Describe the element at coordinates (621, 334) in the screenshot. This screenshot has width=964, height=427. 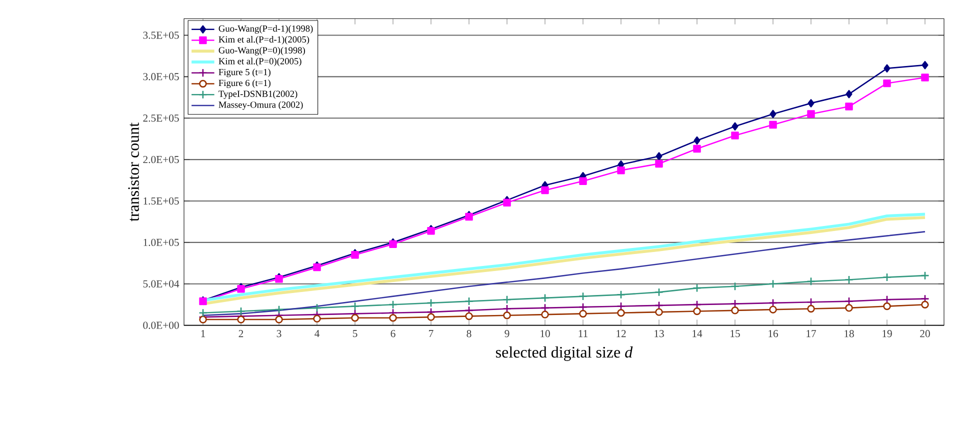
I see `x-tick-label: 12` at that location.